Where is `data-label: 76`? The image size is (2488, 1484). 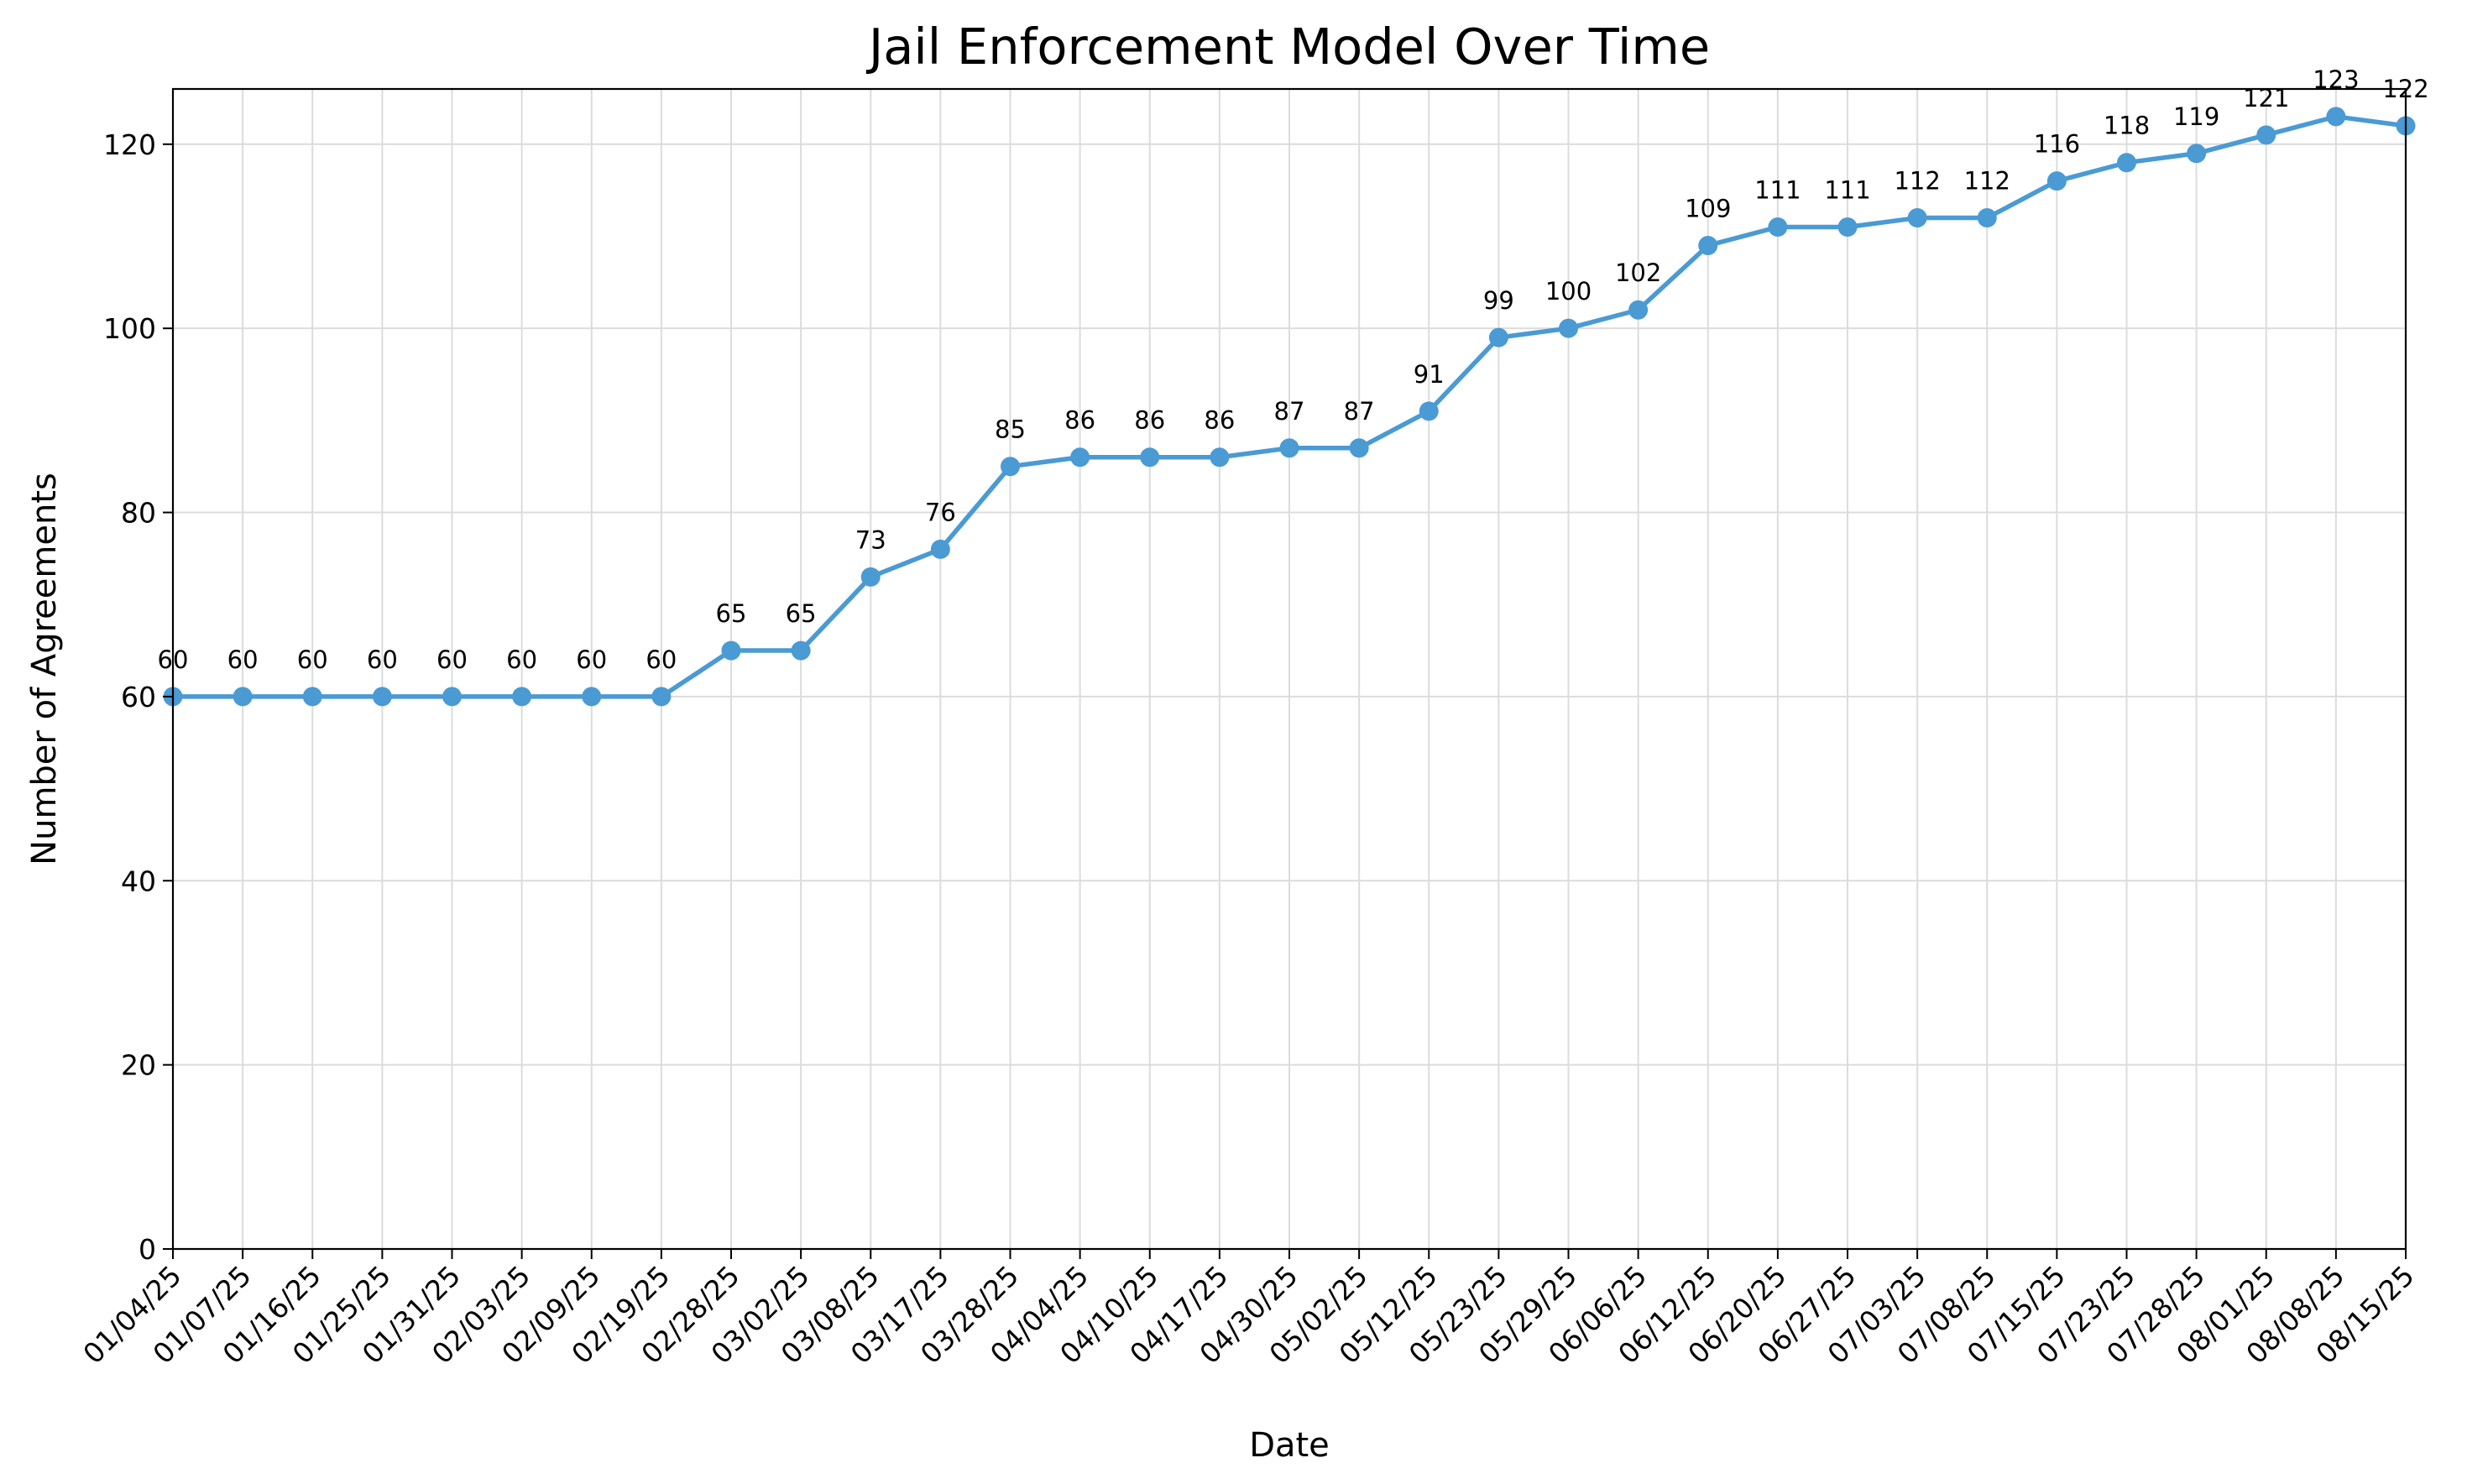 data-label: 76 is located at coordinates (940, 512).